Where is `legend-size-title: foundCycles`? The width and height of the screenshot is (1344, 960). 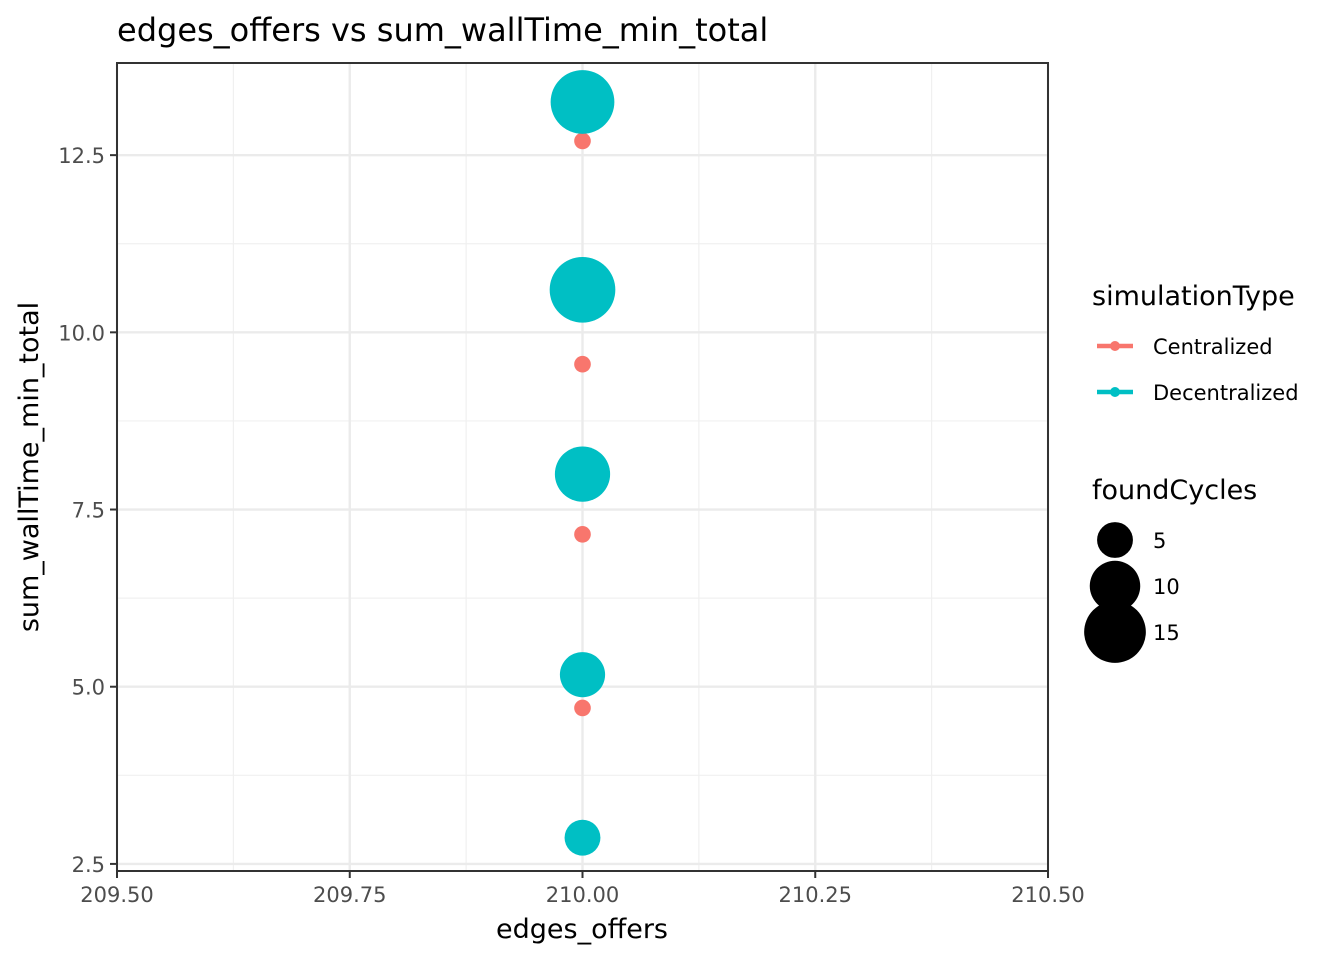 legend-size-title: foundCycles is located at coordinates (1174, 490).